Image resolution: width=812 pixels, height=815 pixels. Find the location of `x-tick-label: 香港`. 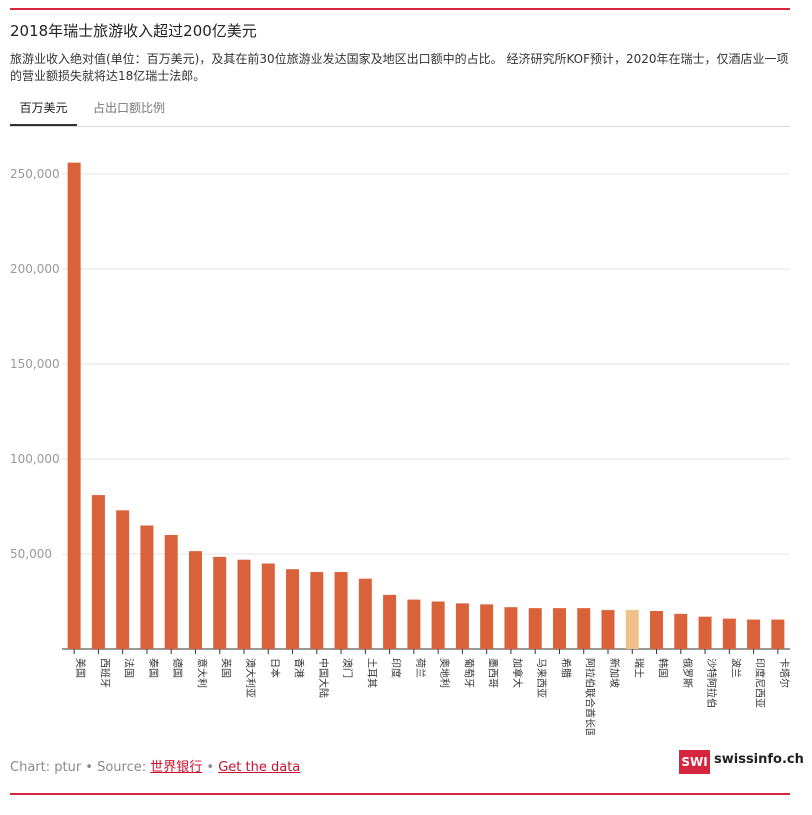

x-tick-label: 香港 is located at coordinates (299, 668).